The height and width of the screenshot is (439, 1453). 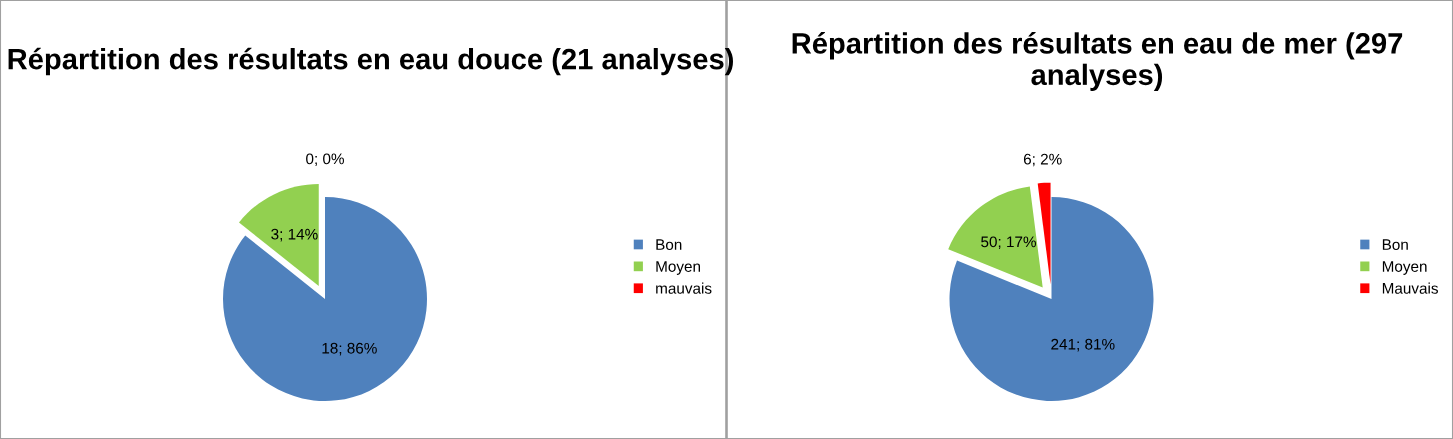 What do you see at coordinates (1083, 345) in the screenshot?
I see `data-label: 241; 81%` at bounding box center [1083, 345].